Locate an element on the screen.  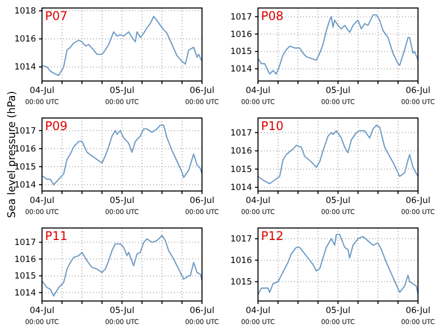
chart-title: P07 is located at coordinates (56, 16).